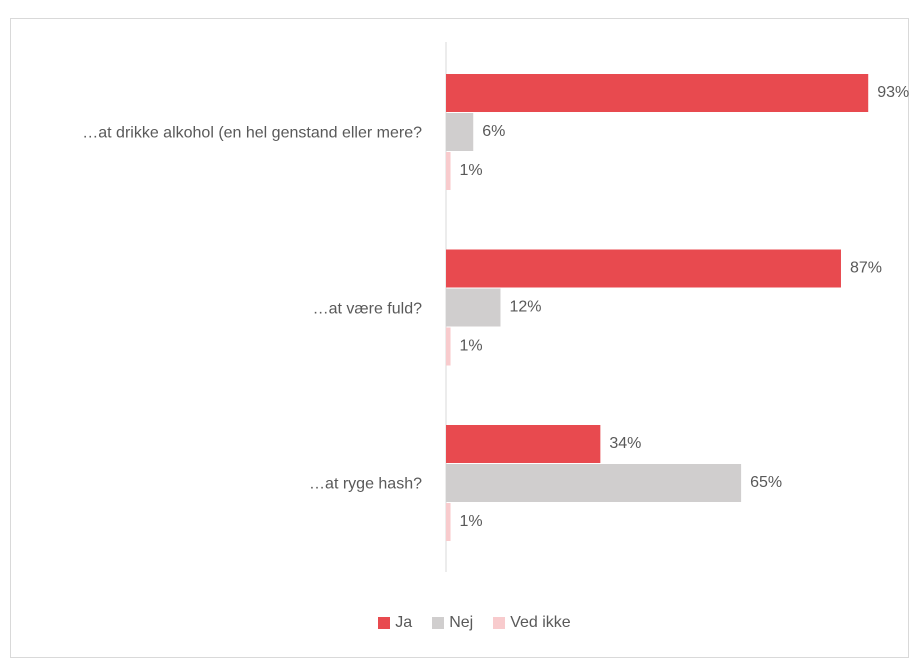  I want to click on value-label: 34%, so click(625, 443).